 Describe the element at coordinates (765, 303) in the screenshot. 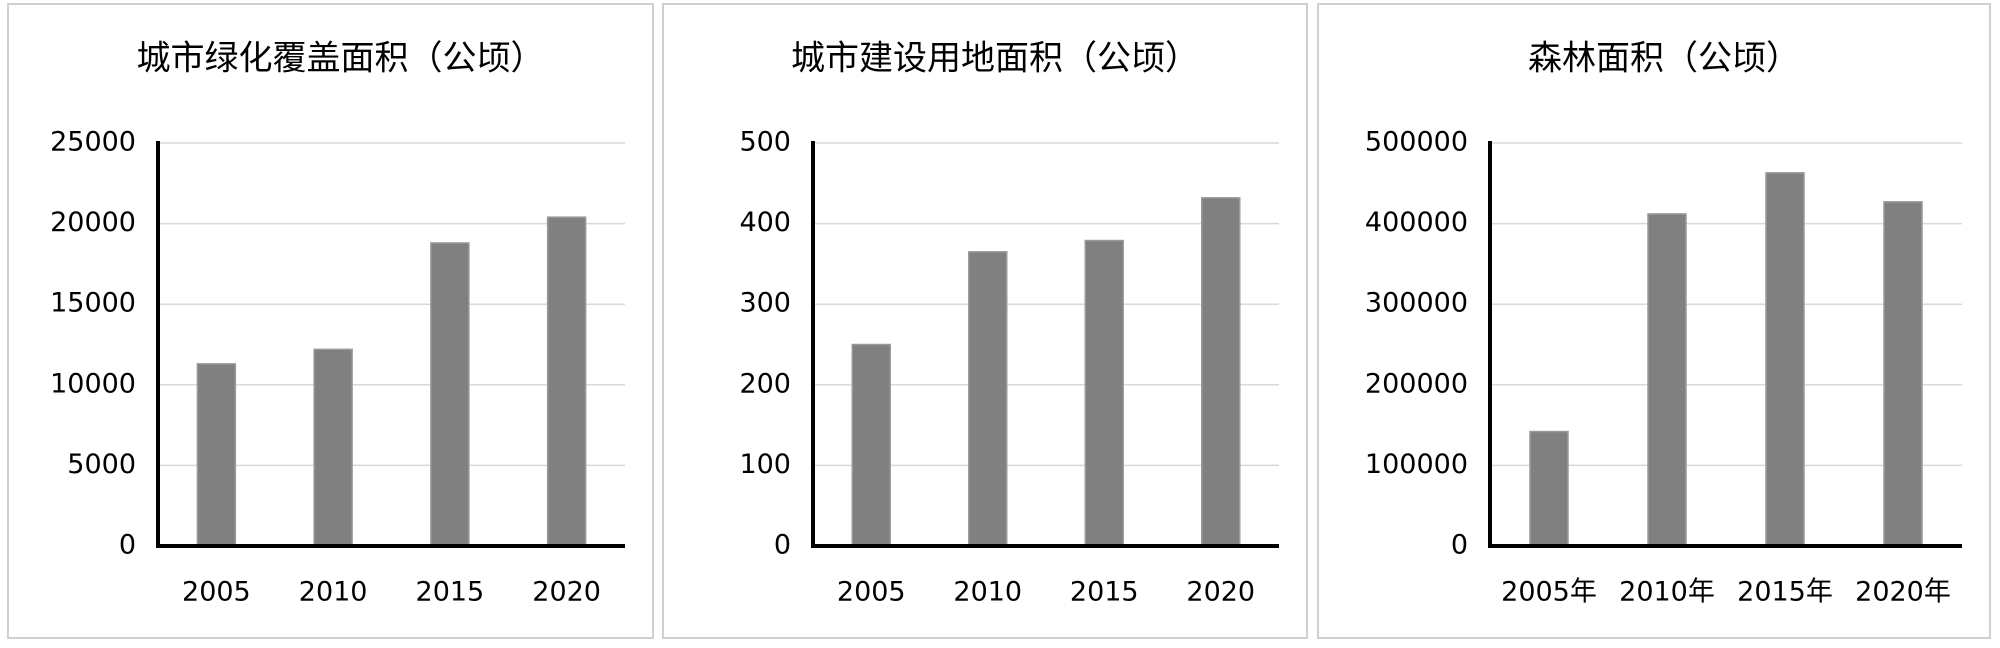

I see `y-tick-label: 300` at that location.